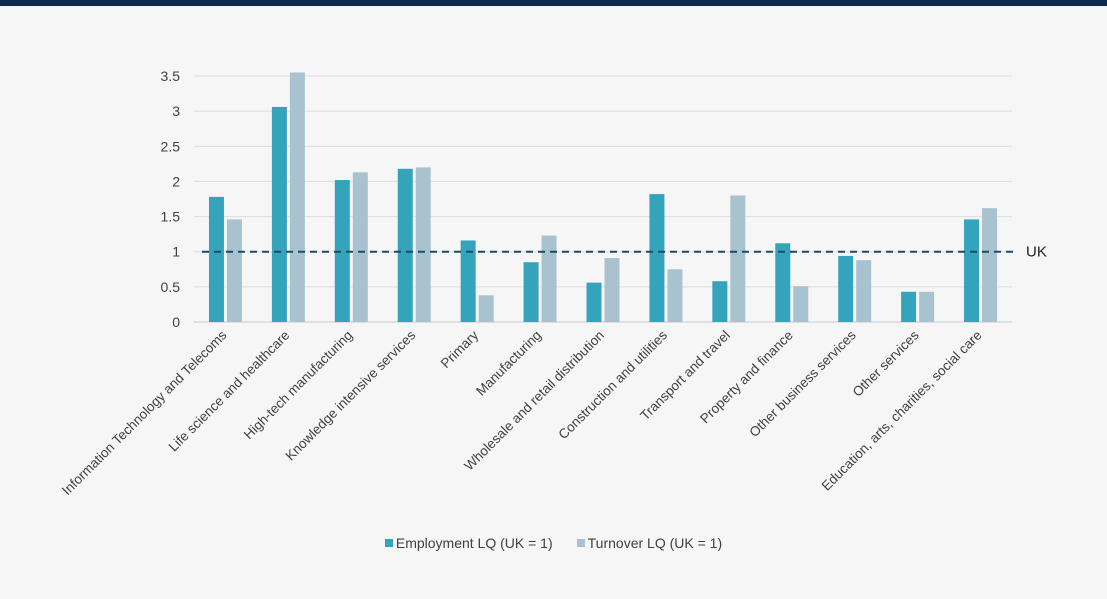 The width and height of the screenshot is (1107, 599). I want to click on y-tick-label: 1.5, so click(171, 217).